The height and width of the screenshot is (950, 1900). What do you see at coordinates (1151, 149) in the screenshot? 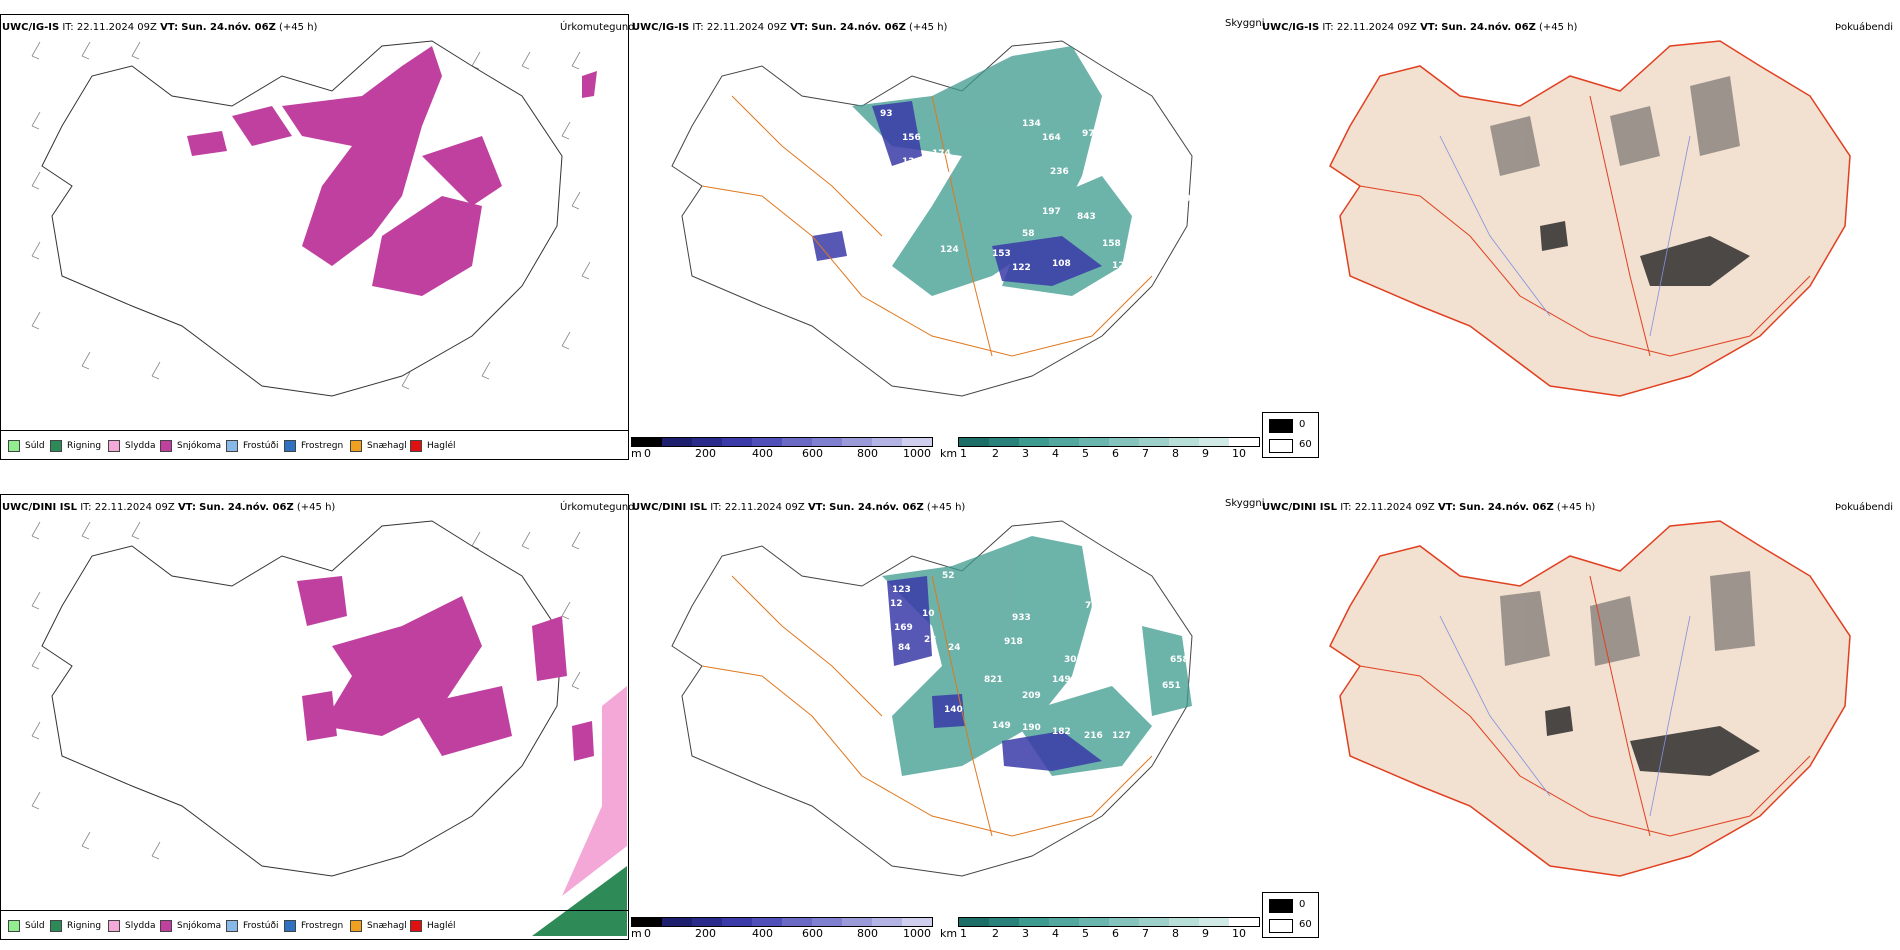
I see `snow-depth-label: 295` at bounding box center [1151, 149].